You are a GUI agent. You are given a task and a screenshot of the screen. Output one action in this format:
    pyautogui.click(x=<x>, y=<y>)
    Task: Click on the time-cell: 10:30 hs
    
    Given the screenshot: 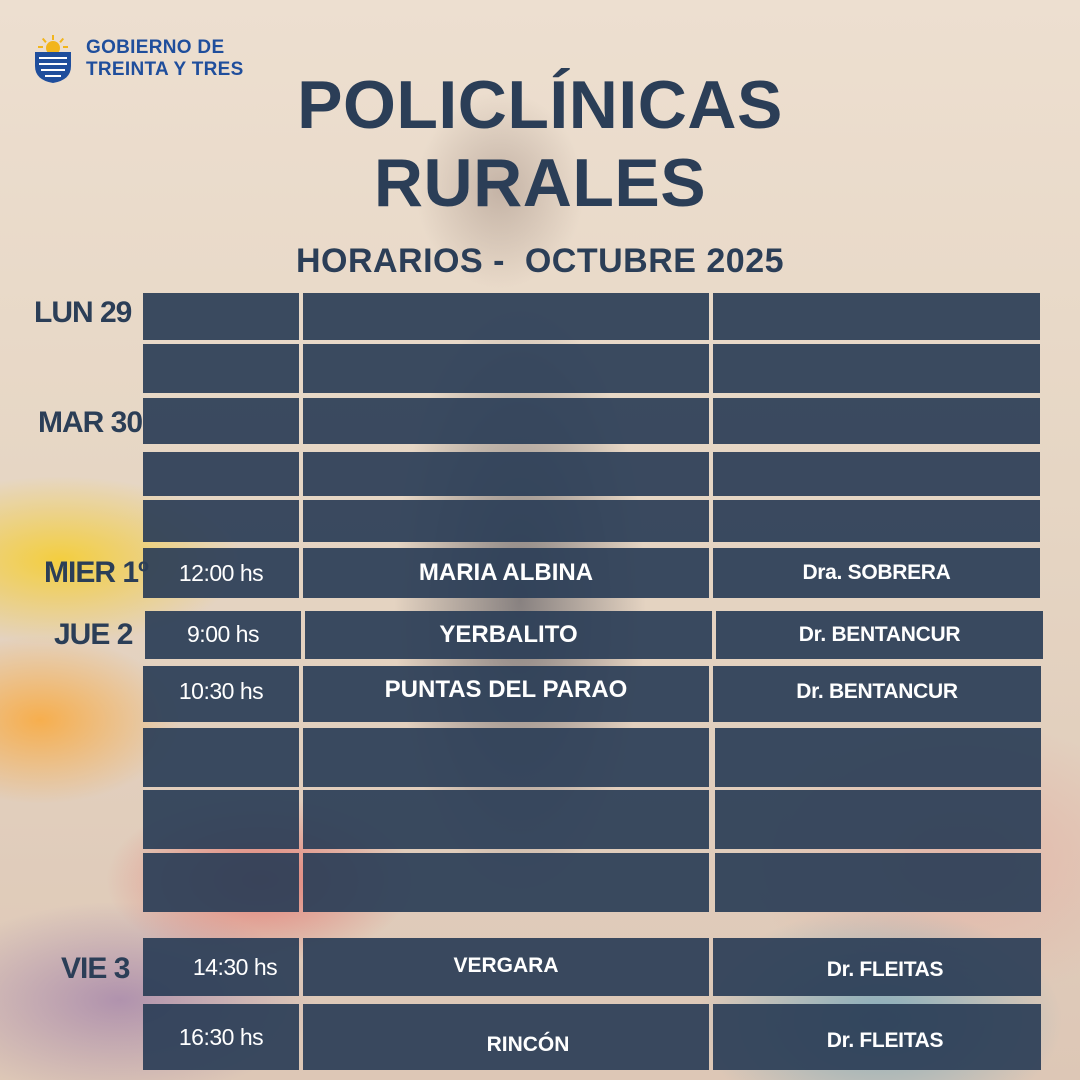 What is the action you would take?
    pyautogui.click(x=221, y=694)
    